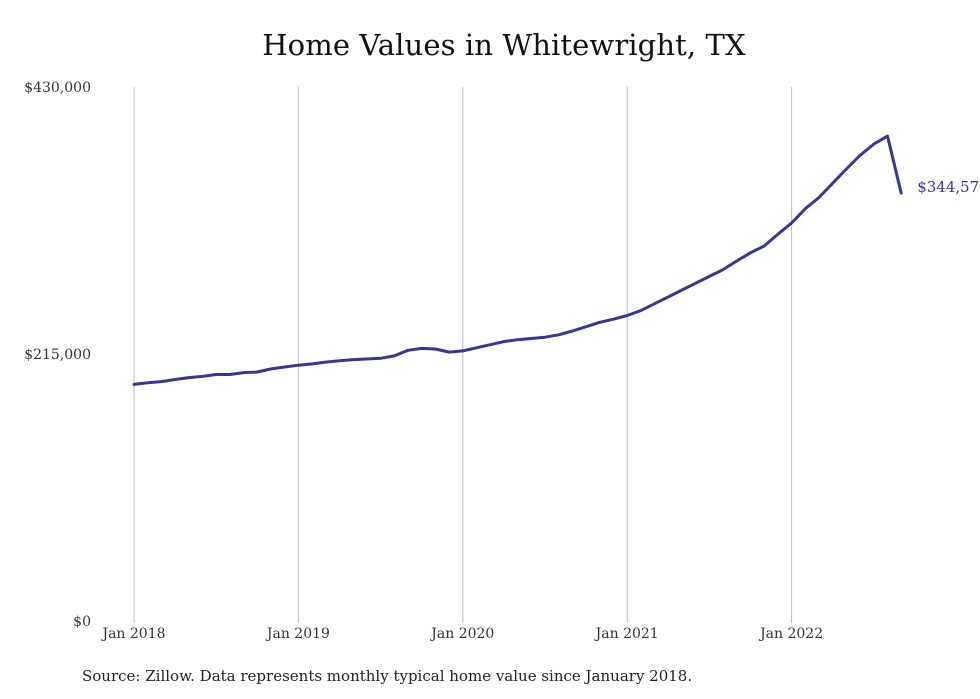 The height and width of the screenshot is (699, 980). I want to click on y-axis-ticks: $0 $215,000 $430,000, so click(57, 355).